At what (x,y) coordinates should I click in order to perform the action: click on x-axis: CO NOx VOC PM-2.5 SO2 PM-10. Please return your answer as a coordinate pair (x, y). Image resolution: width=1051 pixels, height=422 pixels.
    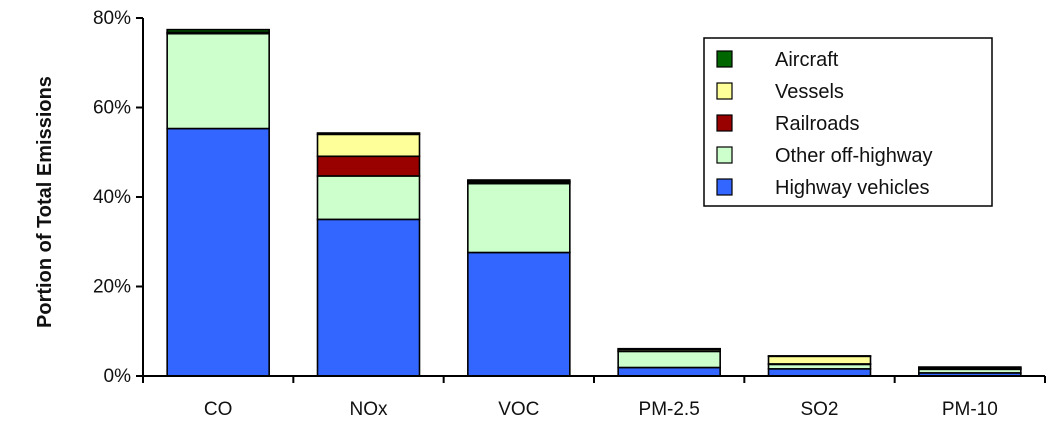
    Looking at the image, I should click on (594, 397).